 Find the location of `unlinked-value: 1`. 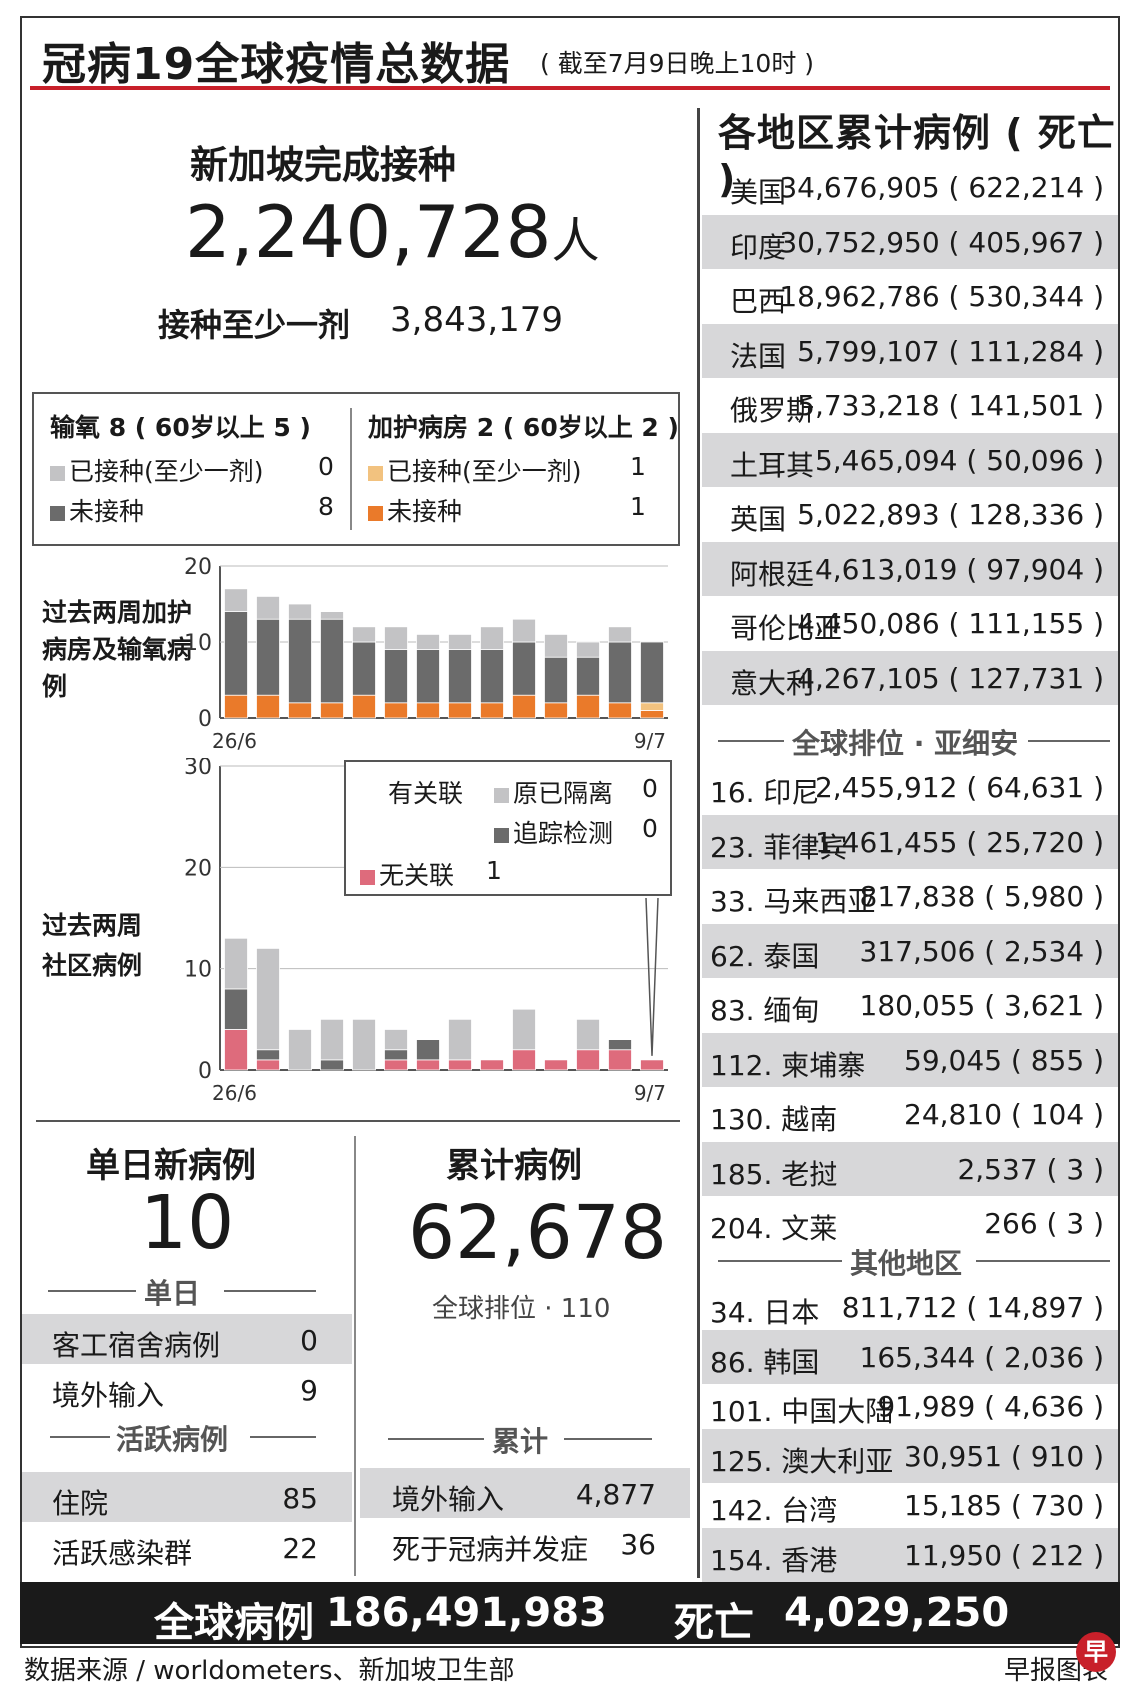

unlinked-value: 1 is located at coordinates (494, 870).